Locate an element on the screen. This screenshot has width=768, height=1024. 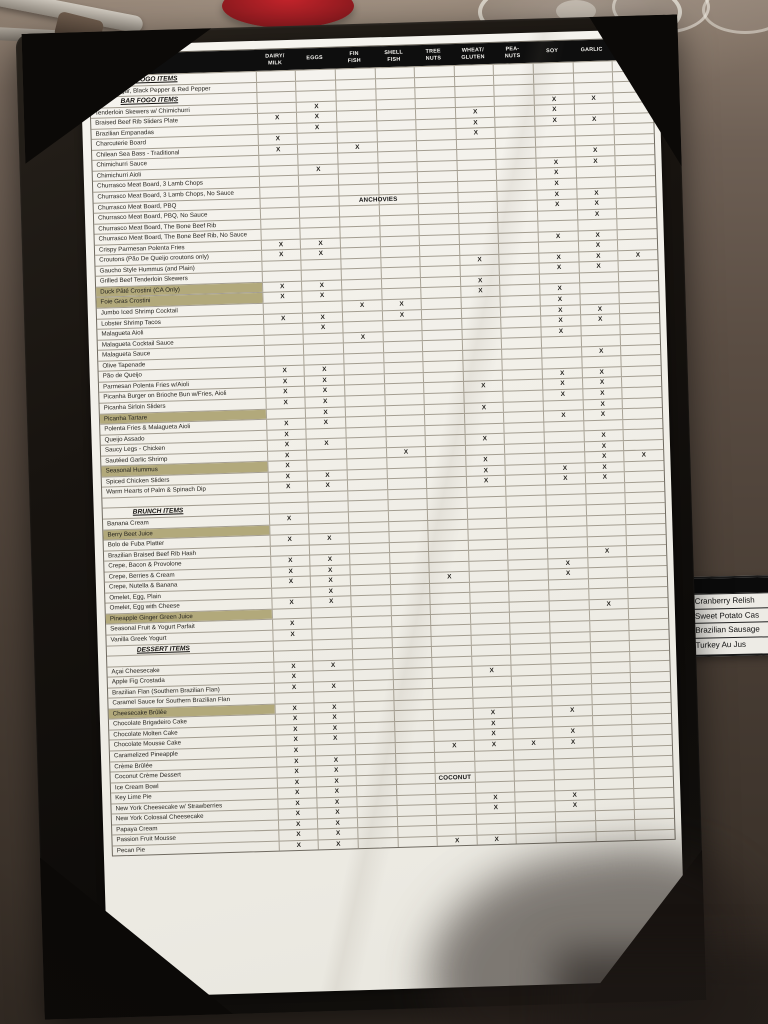
allergen-cell-D: X is located at coordinates (298, 846).